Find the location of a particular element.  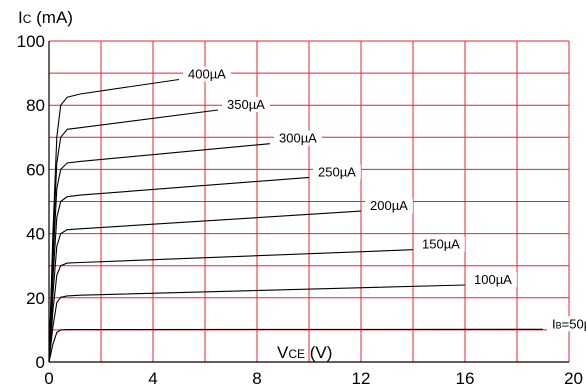

y-tick-label: 40 is located at coordinates (35, 234).